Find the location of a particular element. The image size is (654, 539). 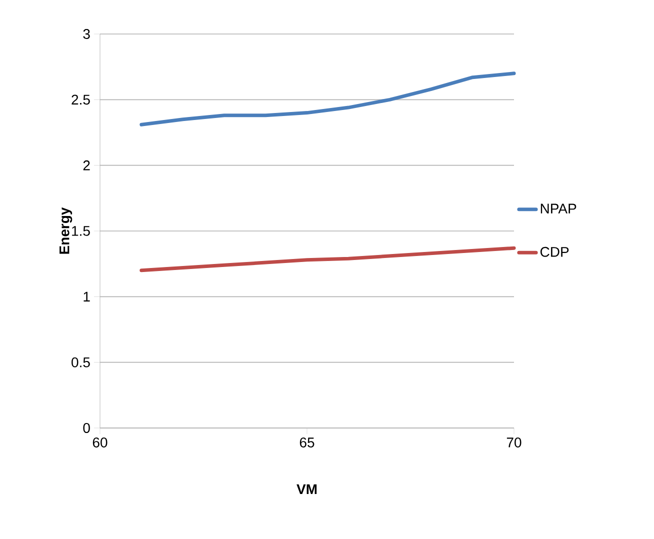

x-axis-title: VM is located at coordinates (306, 489).